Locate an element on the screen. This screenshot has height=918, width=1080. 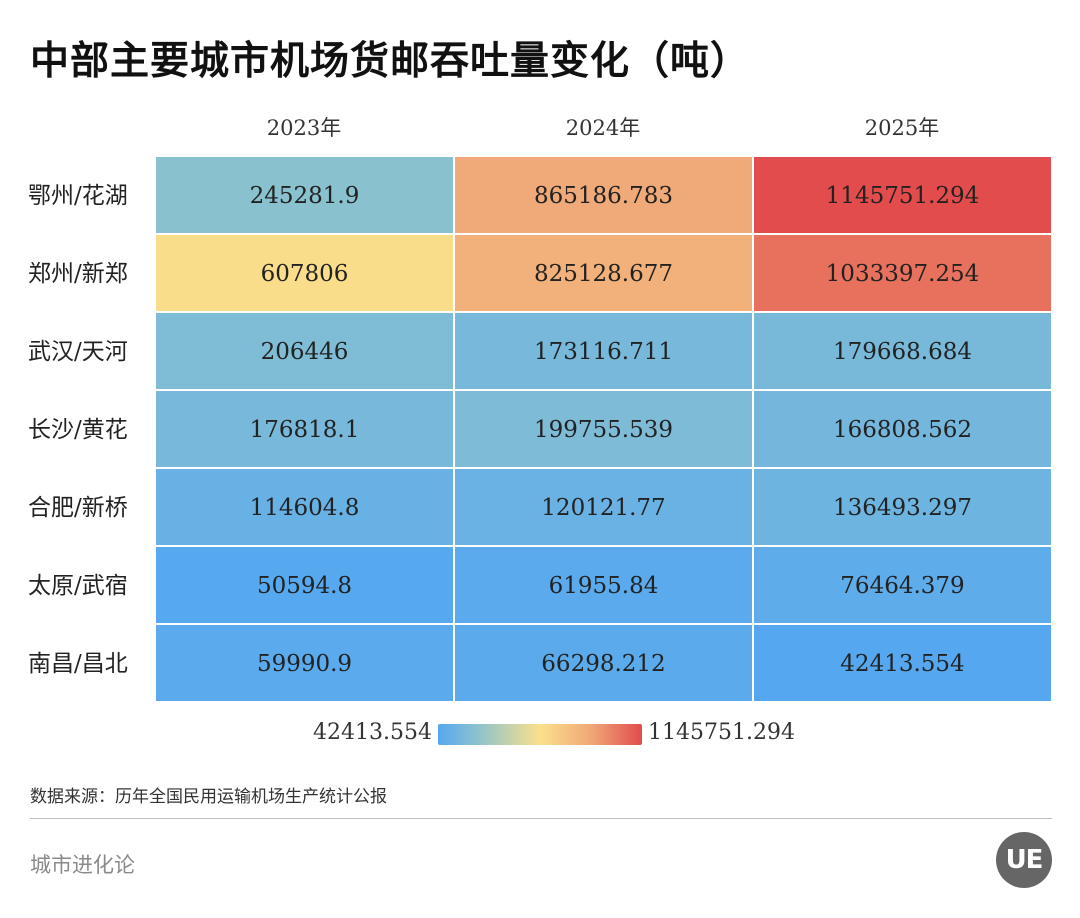
heatmap-value-r2-c2: 179668.684 is located at coordinates (902, 352).